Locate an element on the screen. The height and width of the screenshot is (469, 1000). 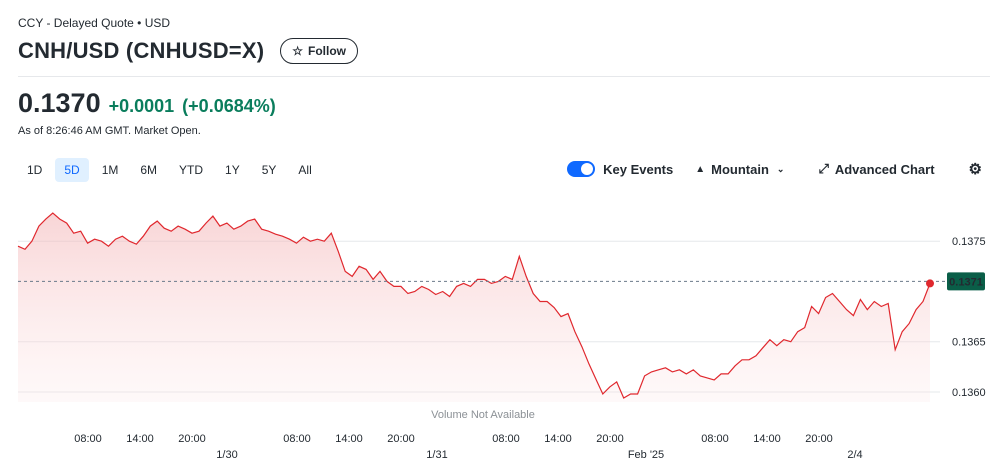
toggle-switch is located at coordinates (581, 169).